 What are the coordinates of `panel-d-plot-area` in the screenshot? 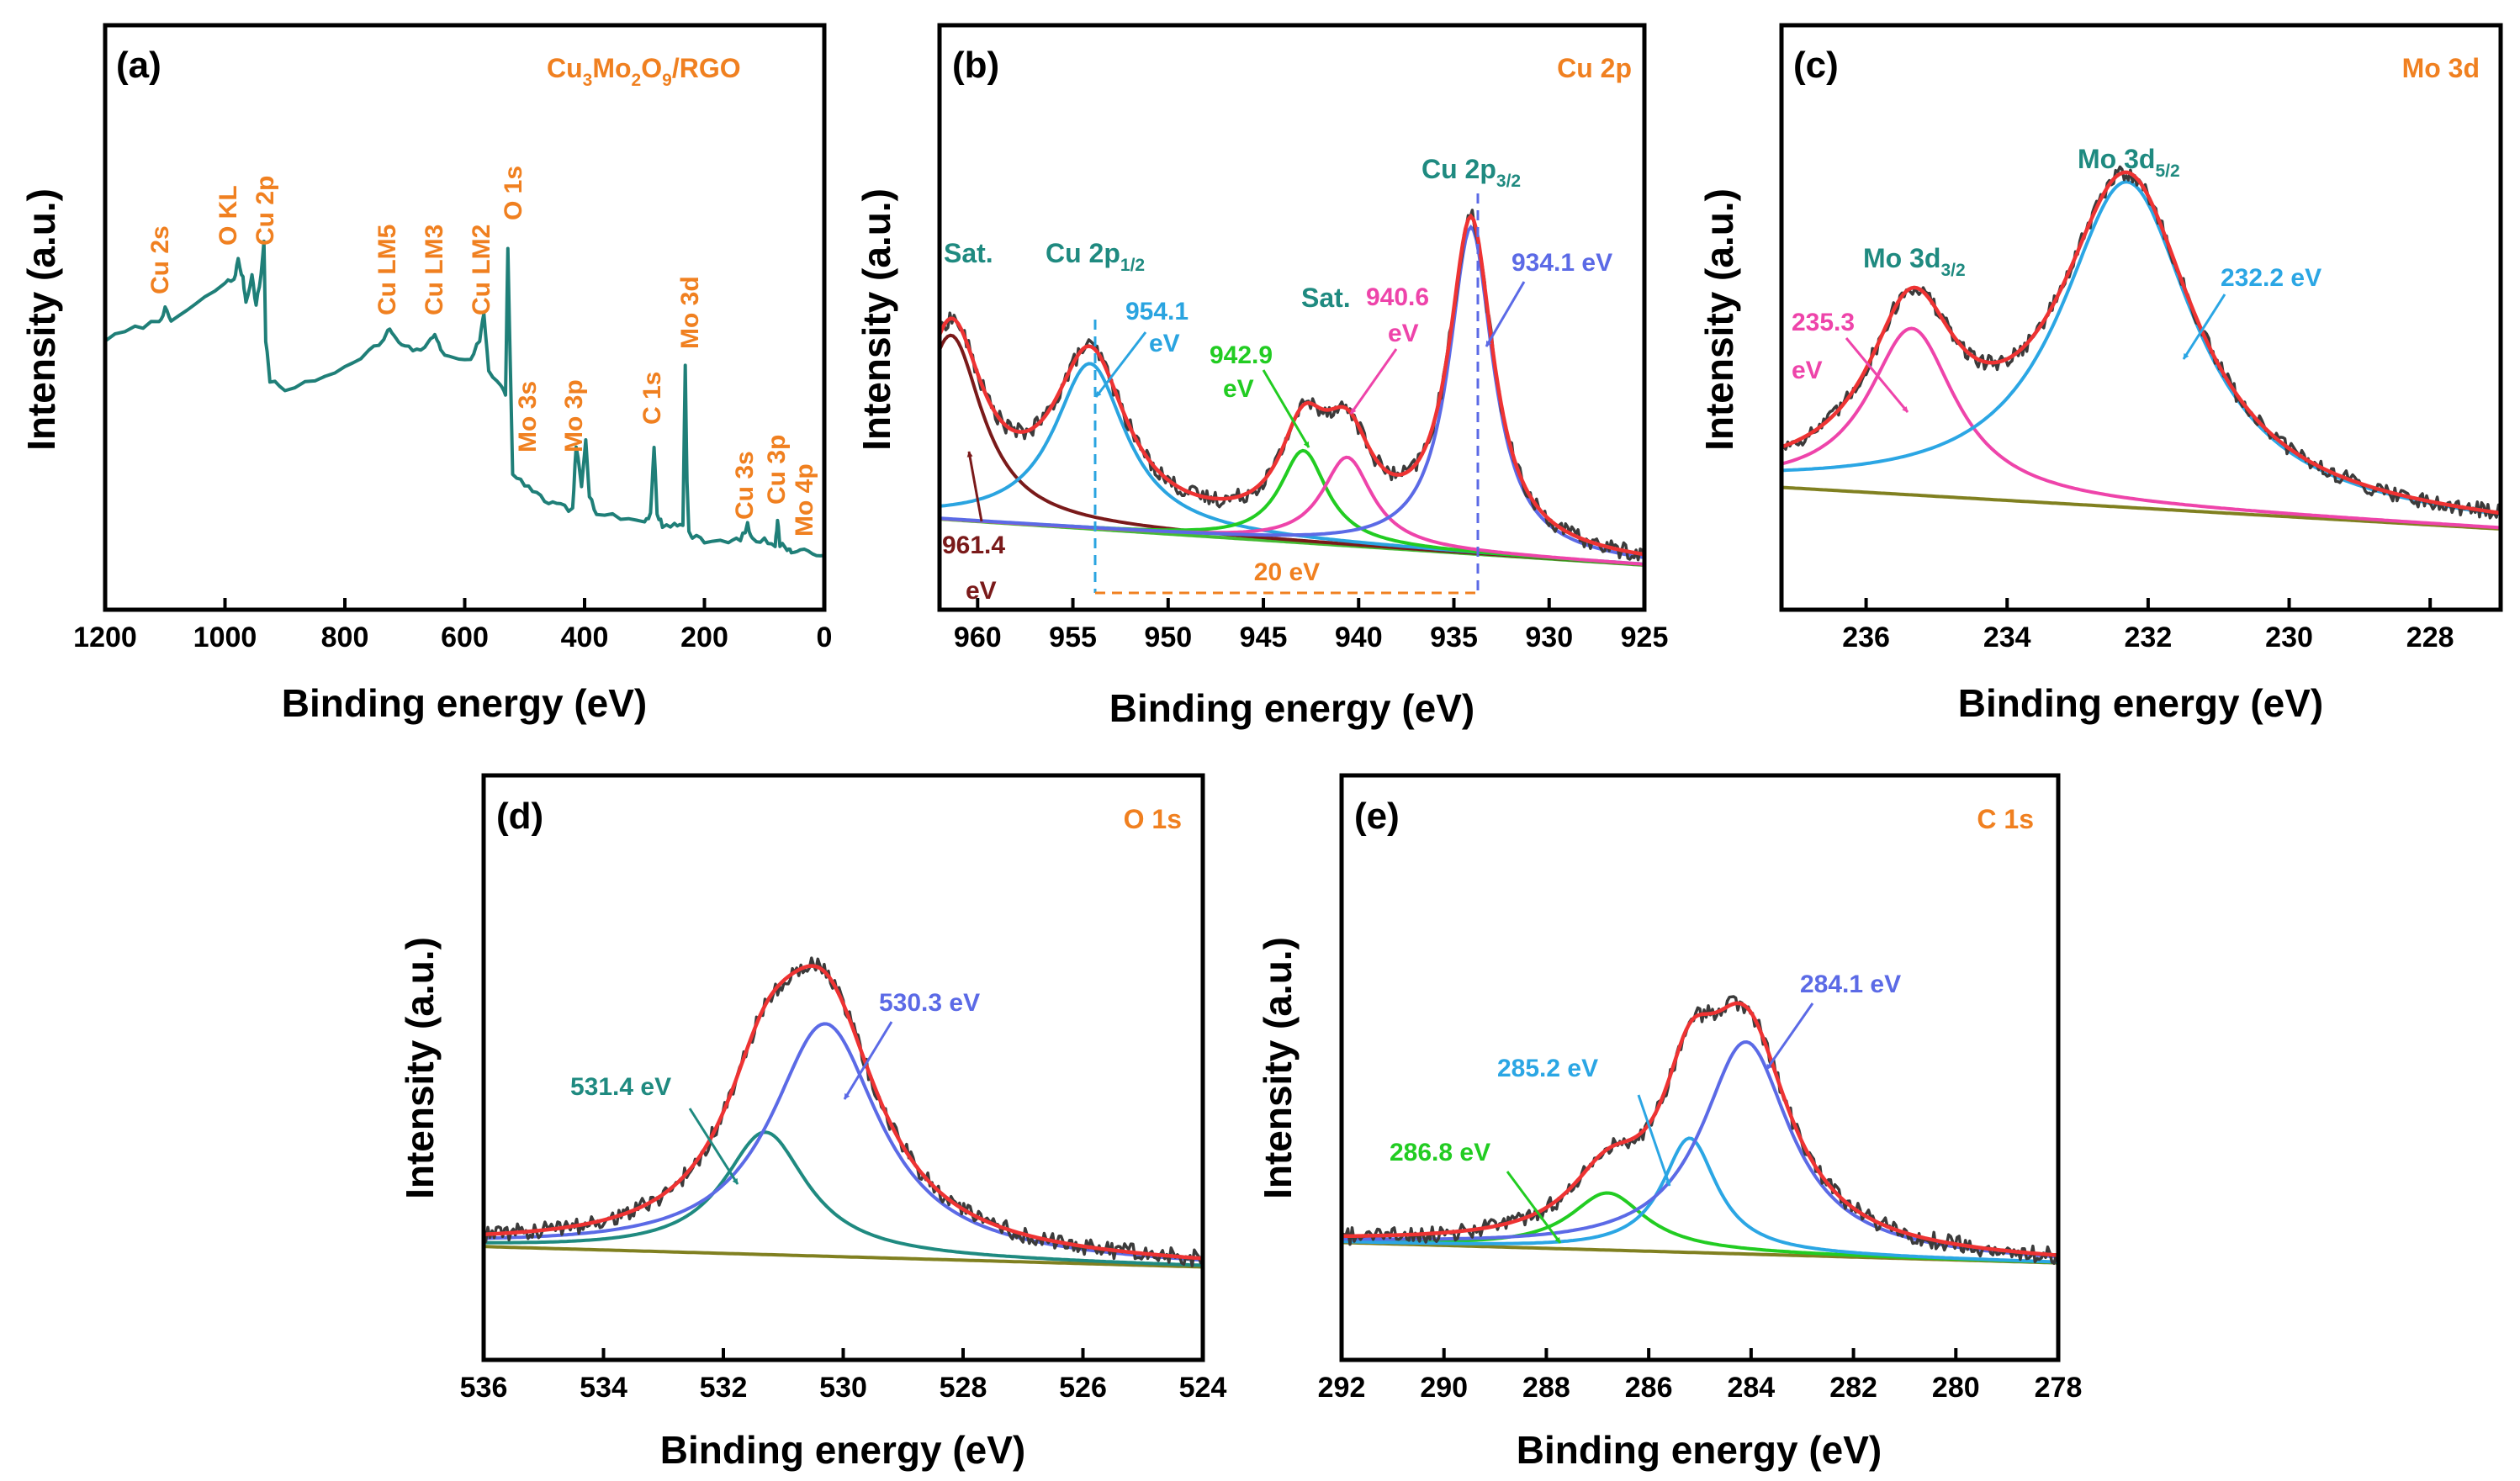 It's located at (843, 1112).